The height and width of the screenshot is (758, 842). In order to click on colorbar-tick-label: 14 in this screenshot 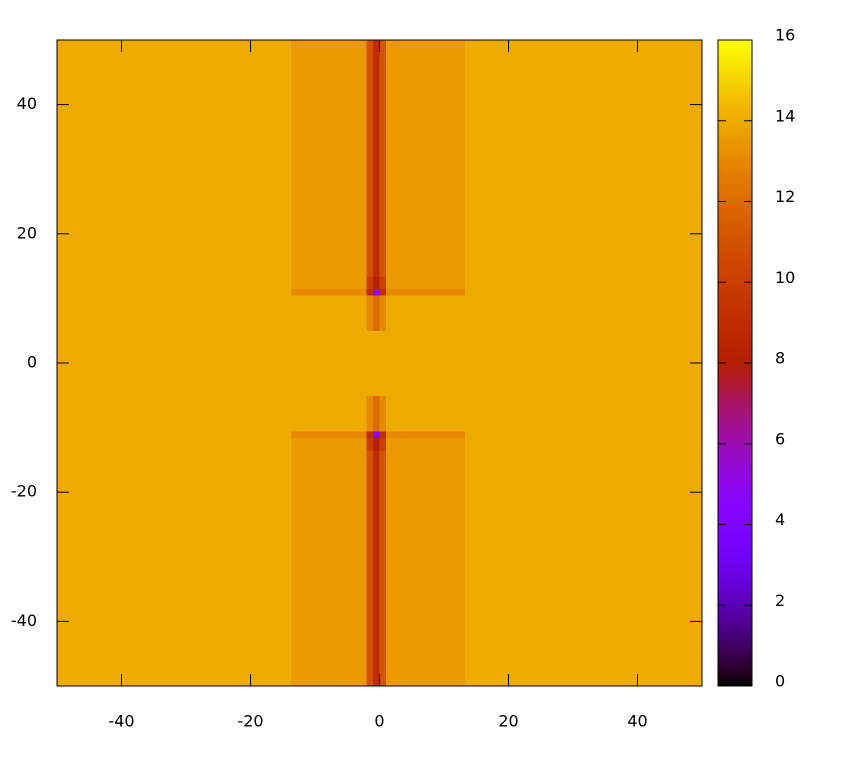, I will do `click(785, 115)`.